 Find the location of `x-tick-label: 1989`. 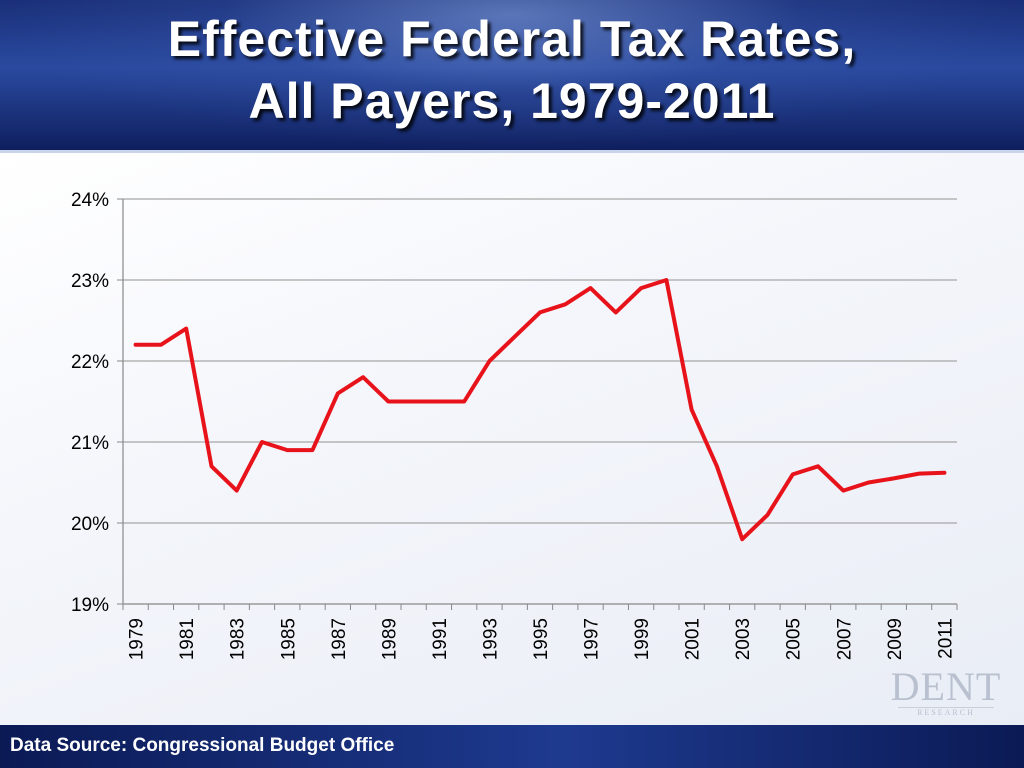

x-tick-label: 1989 is located at coordinates (389, 639).